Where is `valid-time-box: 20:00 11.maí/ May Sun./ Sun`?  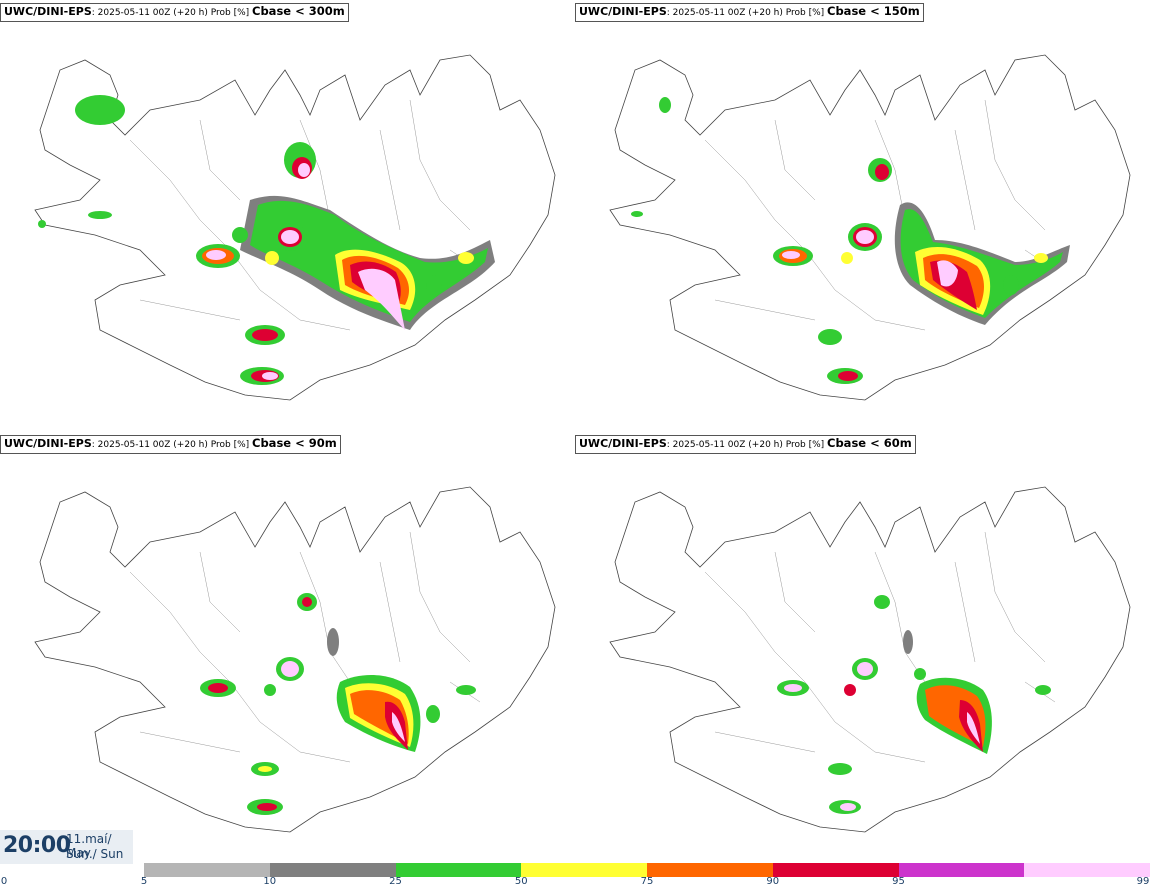 valid-time-box: 20:00 11.maí/ May Sun./ Sun is located at coordinates (66, 847).